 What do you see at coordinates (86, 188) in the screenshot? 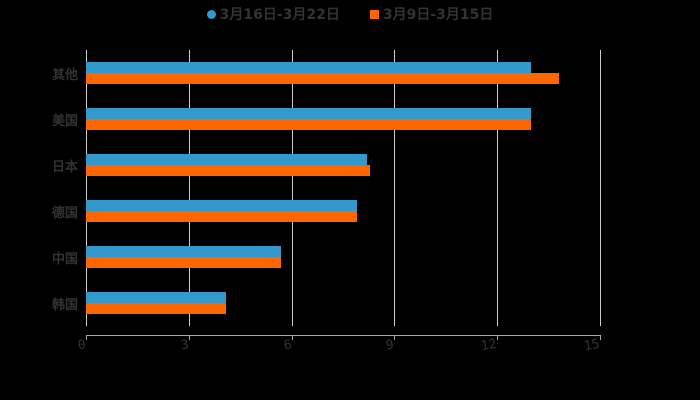
I see `y-axis-line` at bounding box center [86, 188].